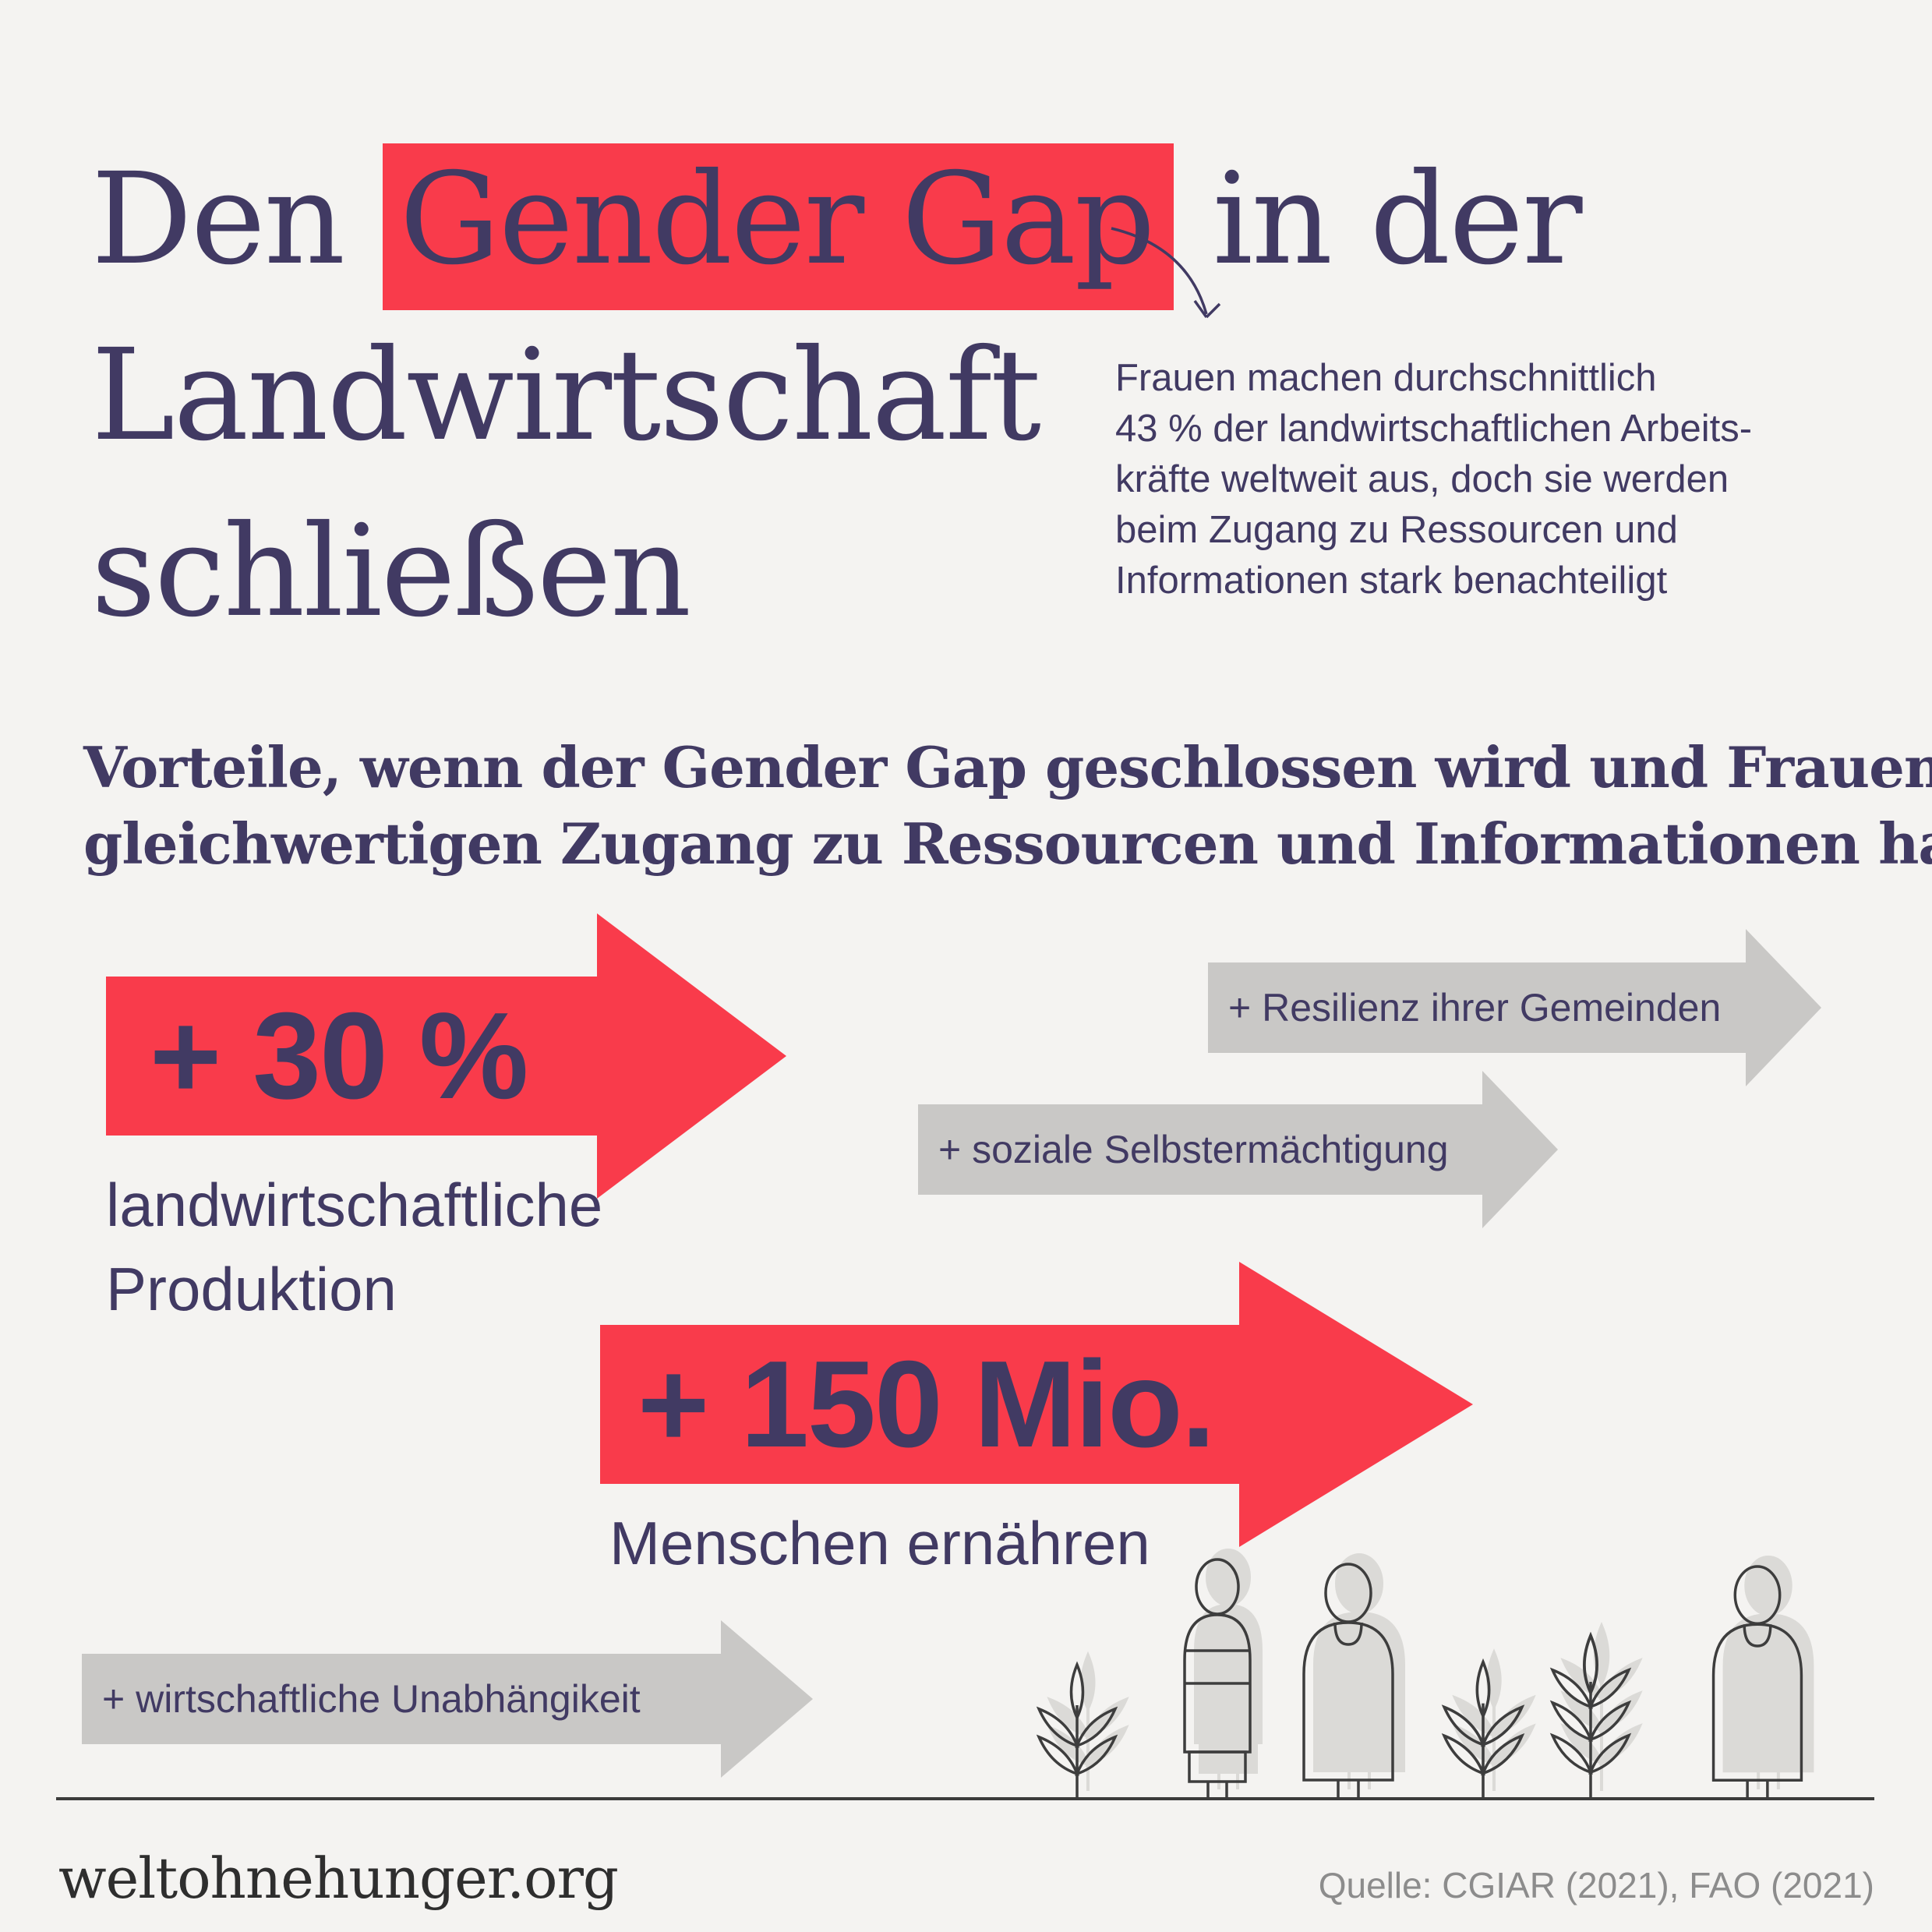 The width and height of the screenshot is (1932, 1932). I want to click on feed-people-arrow-head-icon, so click(1356, 1404).